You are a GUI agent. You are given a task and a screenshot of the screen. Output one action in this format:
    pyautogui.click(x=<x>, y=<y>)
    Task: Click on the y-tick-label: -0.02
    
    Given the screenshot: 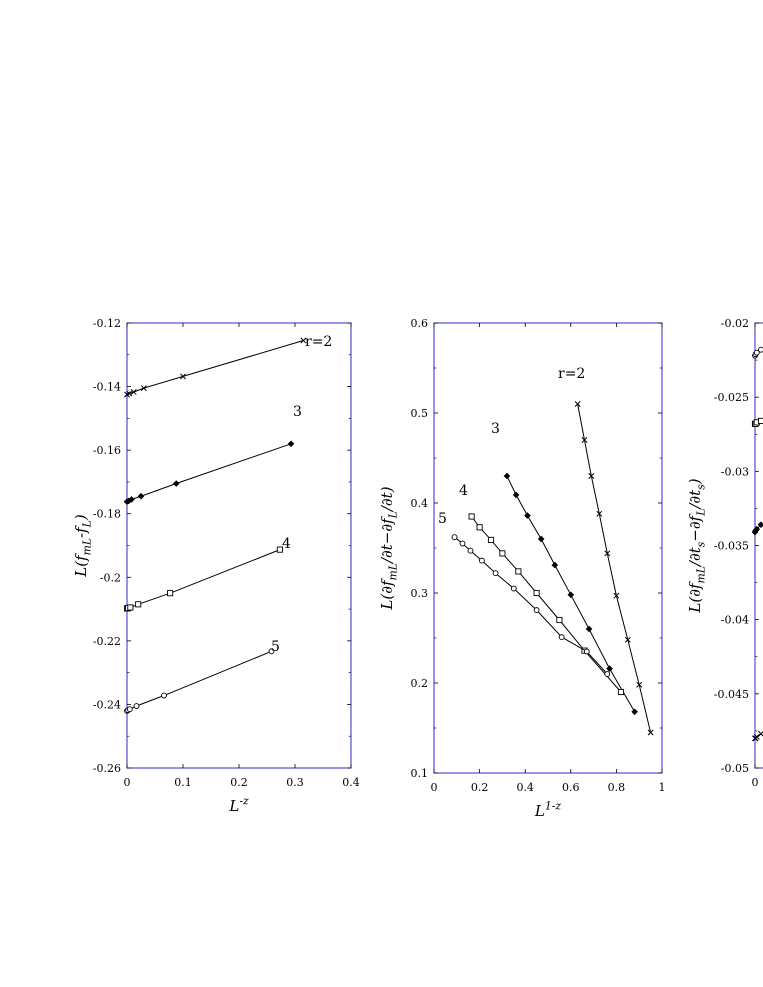 What is the action you would take?
    pyautogui.click(x=735, y=323)
    